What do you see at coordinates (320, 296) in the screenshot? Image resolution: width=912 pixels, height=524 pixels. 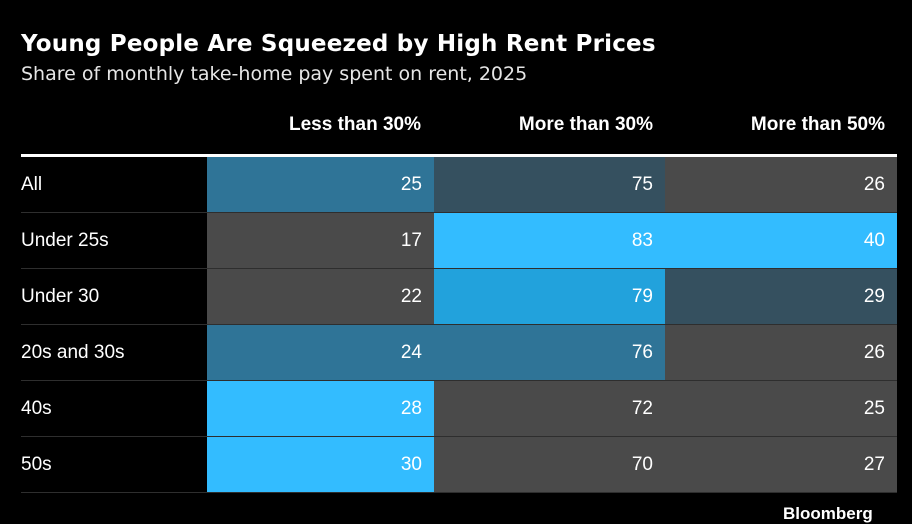 I see `table-cell: 22` at bounding box center [320, 296].